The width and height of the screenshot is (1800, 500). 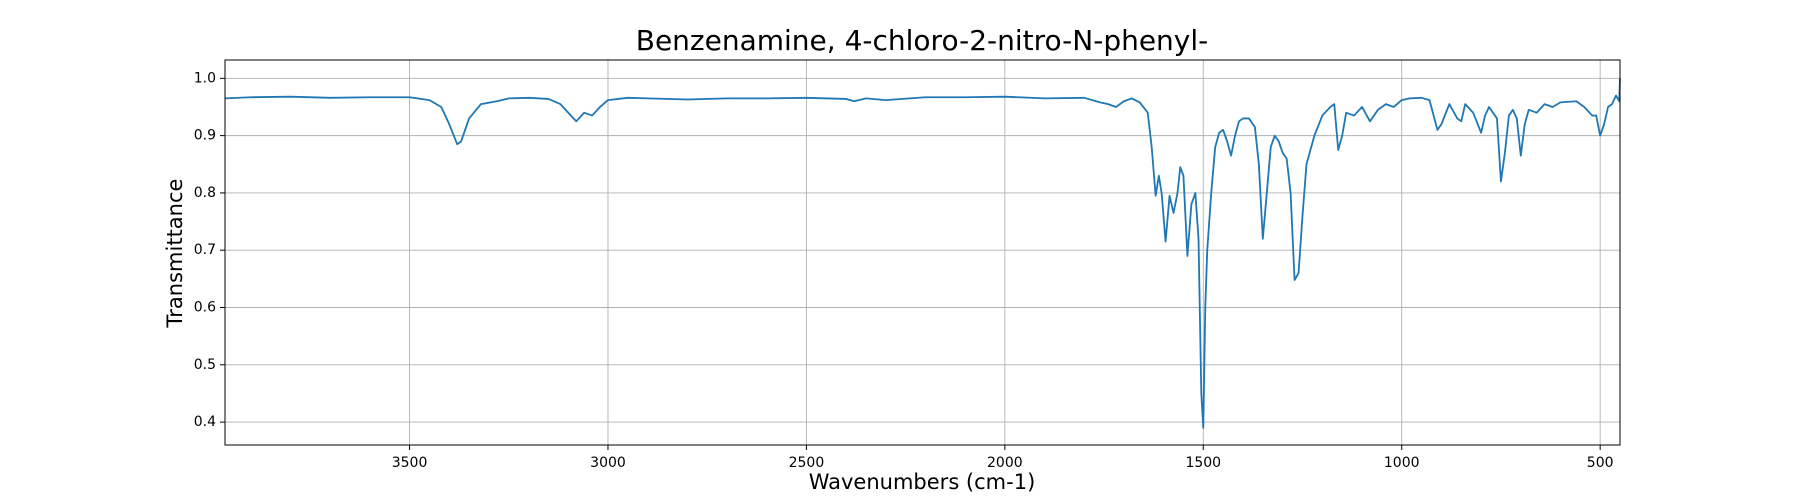 I want to click on x-tick-label: 3500, so click(x=410, y=463).